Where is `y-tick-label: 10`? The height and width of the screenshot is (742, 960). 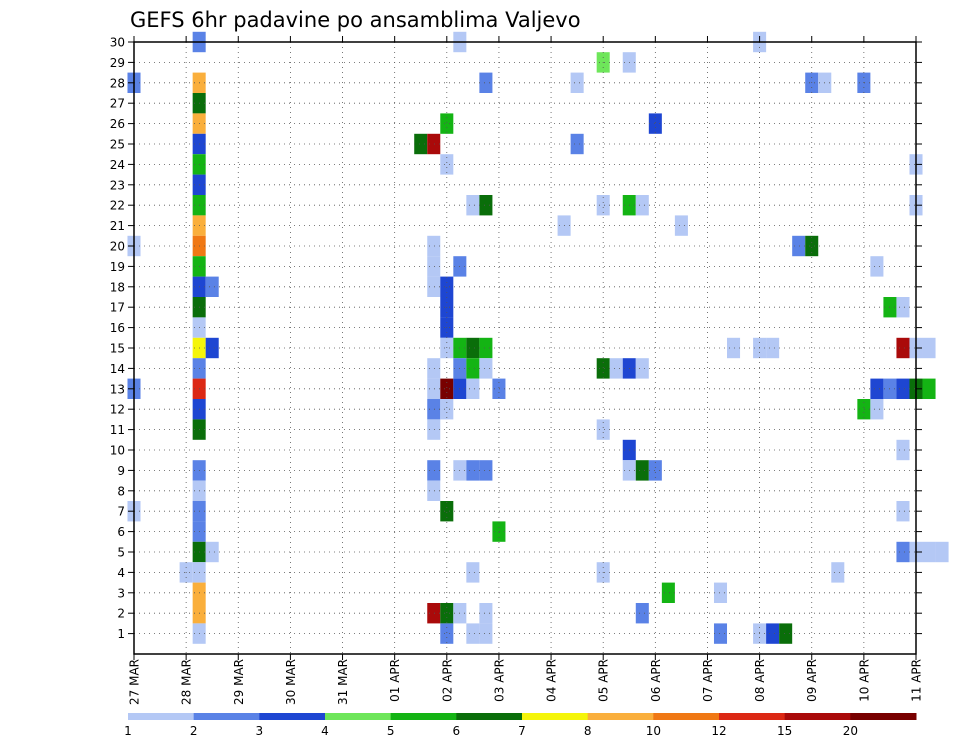 y-tick-label: 10 is located at coordinates (117, 451).